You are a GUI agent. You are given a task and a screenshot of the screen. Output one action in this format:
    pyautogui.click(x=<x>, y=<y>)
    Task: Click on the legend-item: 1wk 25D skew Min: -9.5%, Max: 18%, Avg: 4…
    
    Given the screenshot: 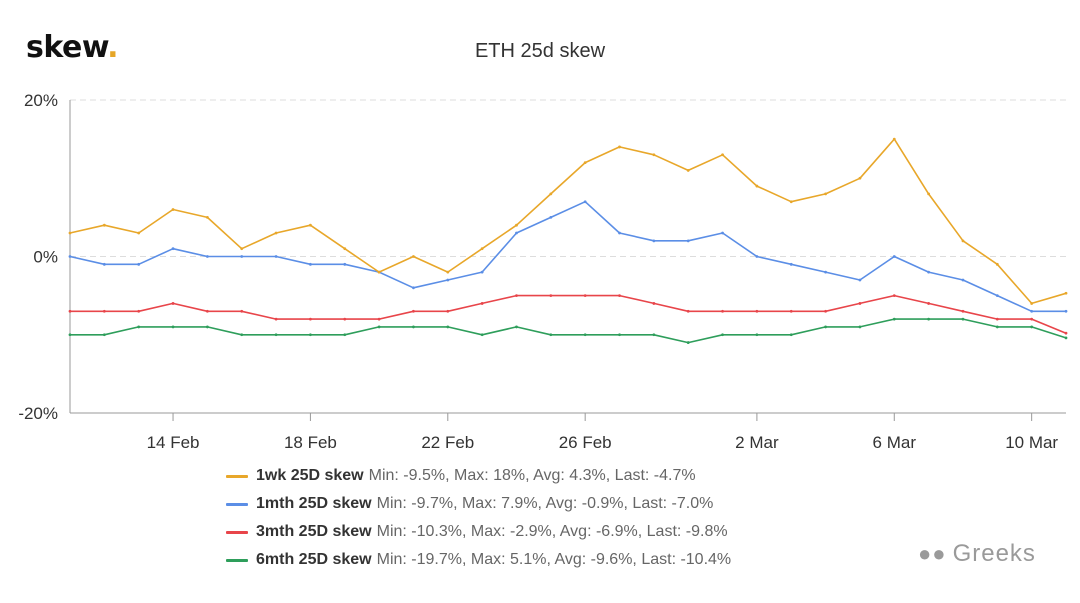 What is the action you would take?
    pyautogui.click(x=478, y=476)
    